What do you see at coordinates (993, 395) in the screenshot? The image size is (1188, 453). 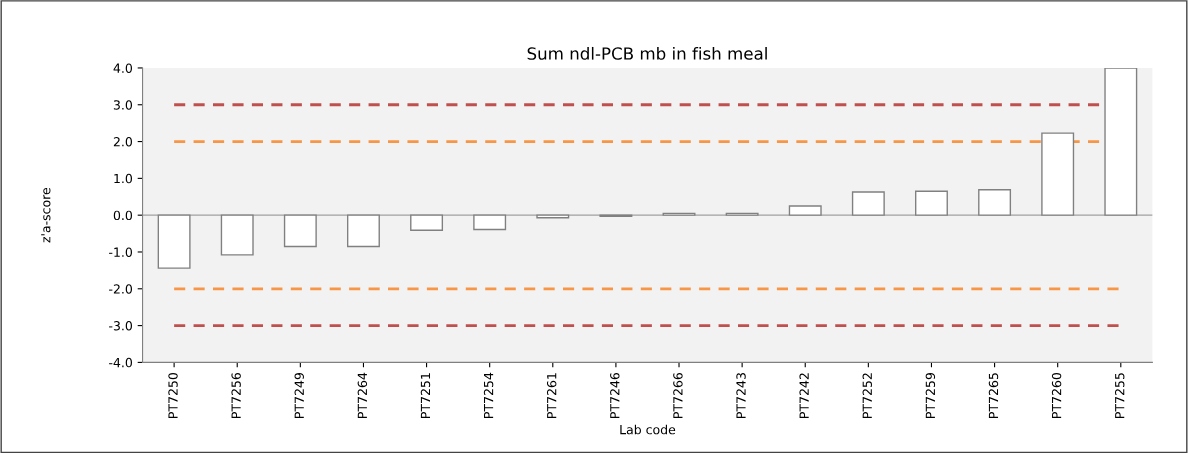 I see `x-tick-label: PT7265` at bounding box center [993, 395].